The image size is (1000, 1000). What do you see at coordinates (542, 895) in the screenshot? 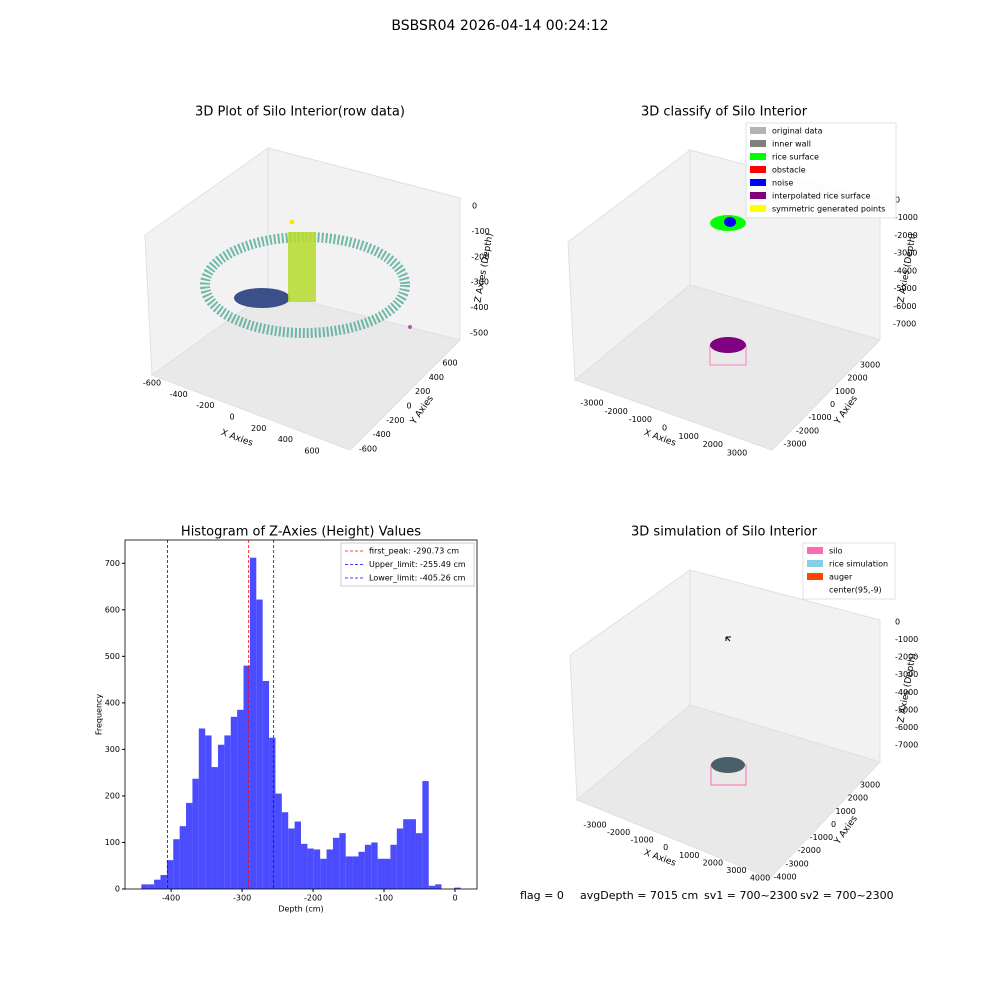
I see `footer-flag: flag = 0` at bounding box center [542, 895].